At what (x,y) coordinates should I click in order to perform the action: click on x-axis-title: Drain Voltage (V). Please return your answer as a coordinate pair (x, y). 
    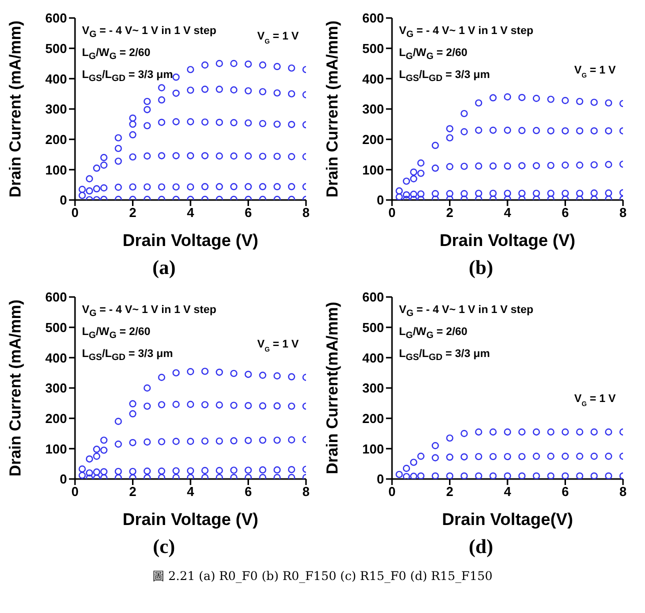
    Looking at the image, I should click on (508, 240).